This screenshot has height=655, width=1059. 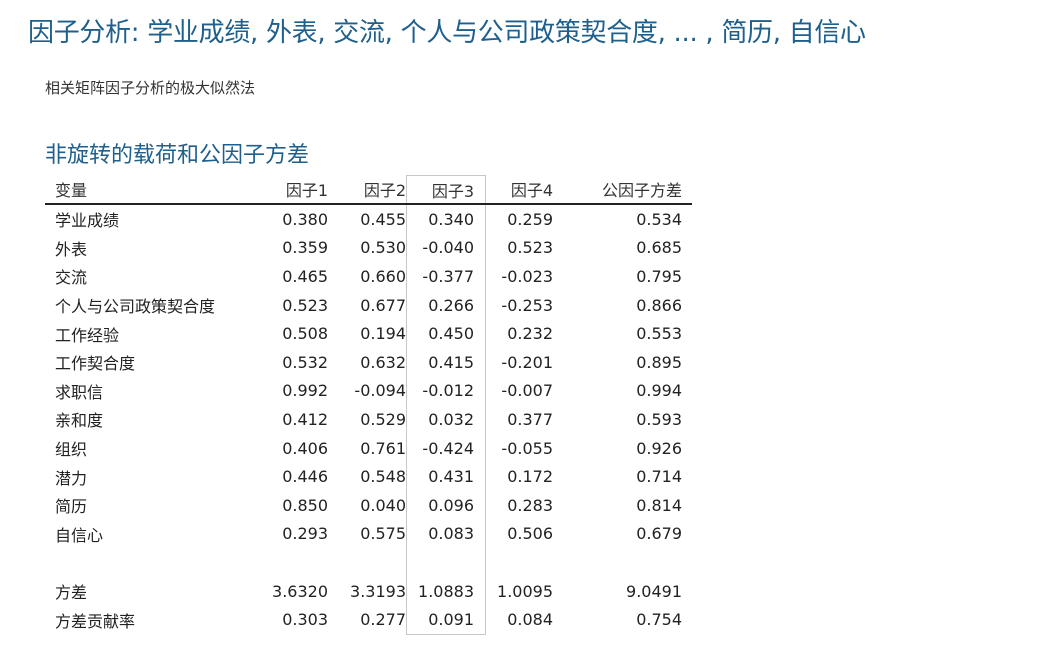 What do you see at coordinates (383, 448) in the screenshot?
I see `factor-2-loading: 0.761` at bounding box center [383, 448].